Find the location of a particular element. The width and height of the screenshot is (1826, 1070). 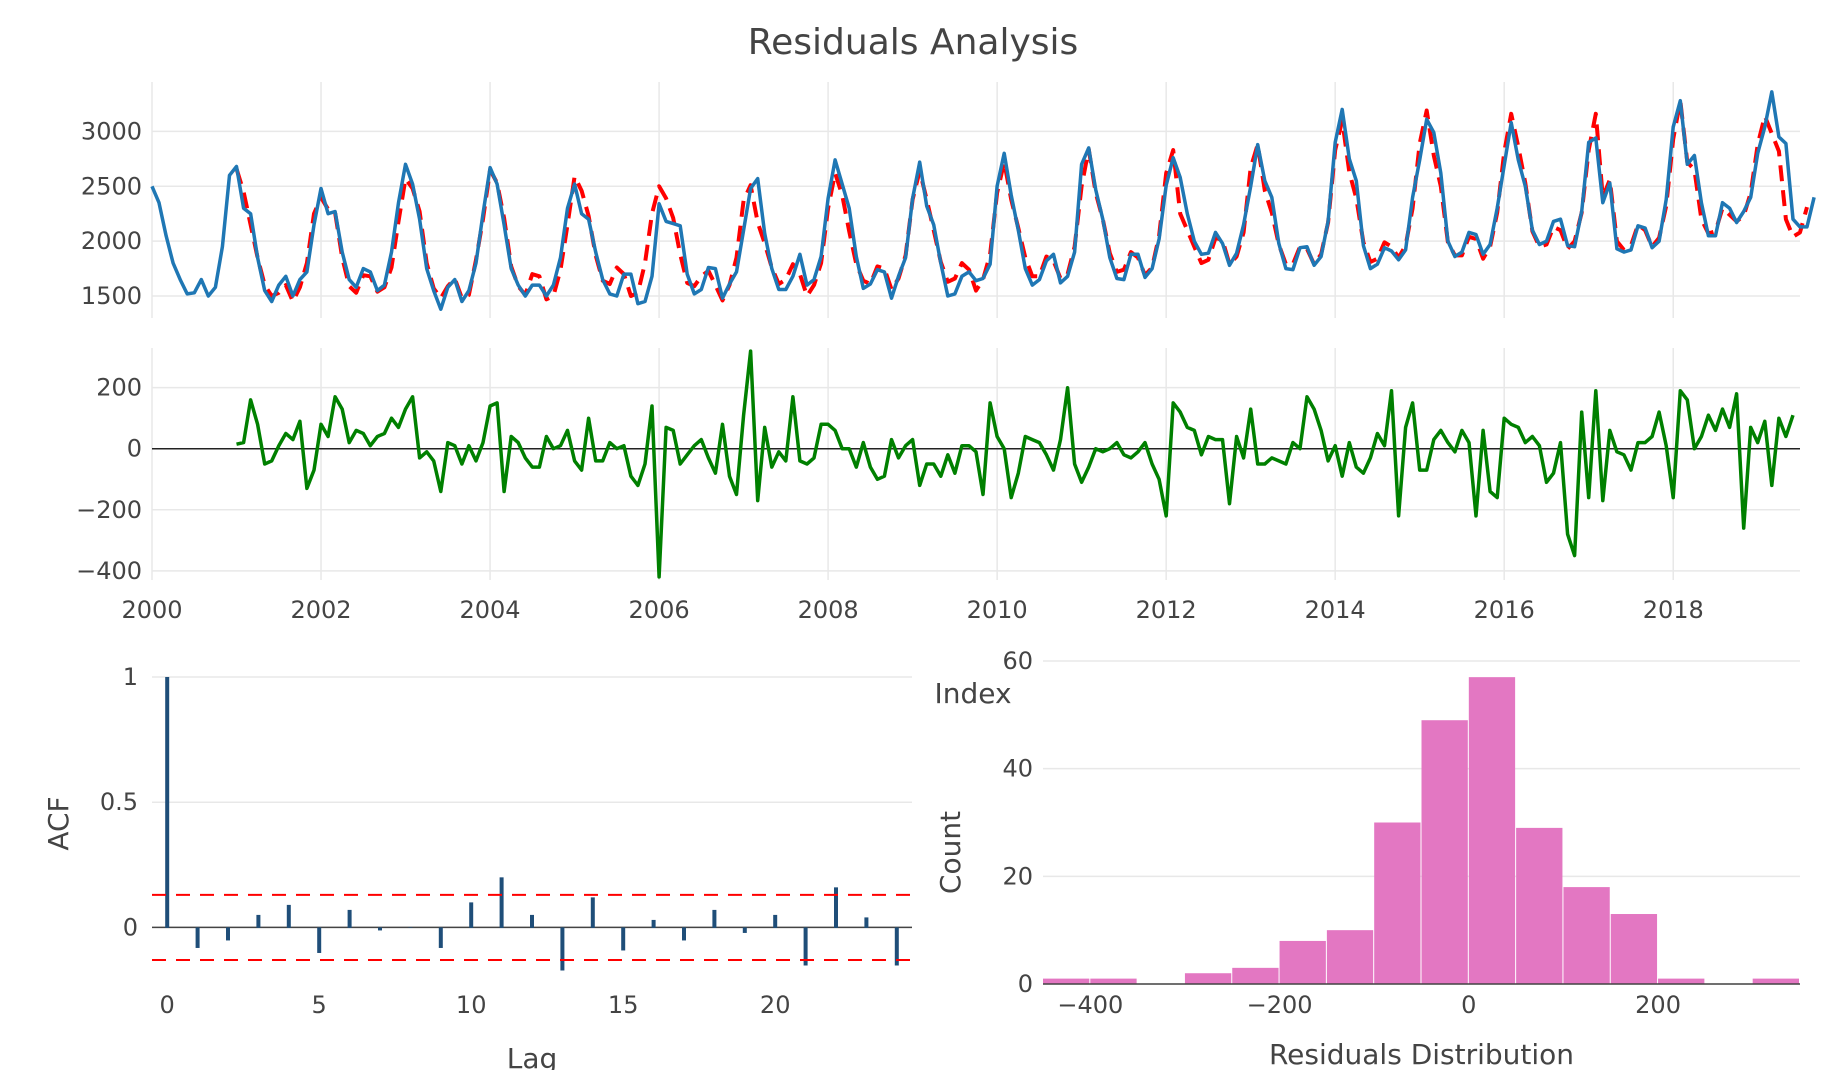

y-tick-label: −400 is located at coordinates (109, 571).